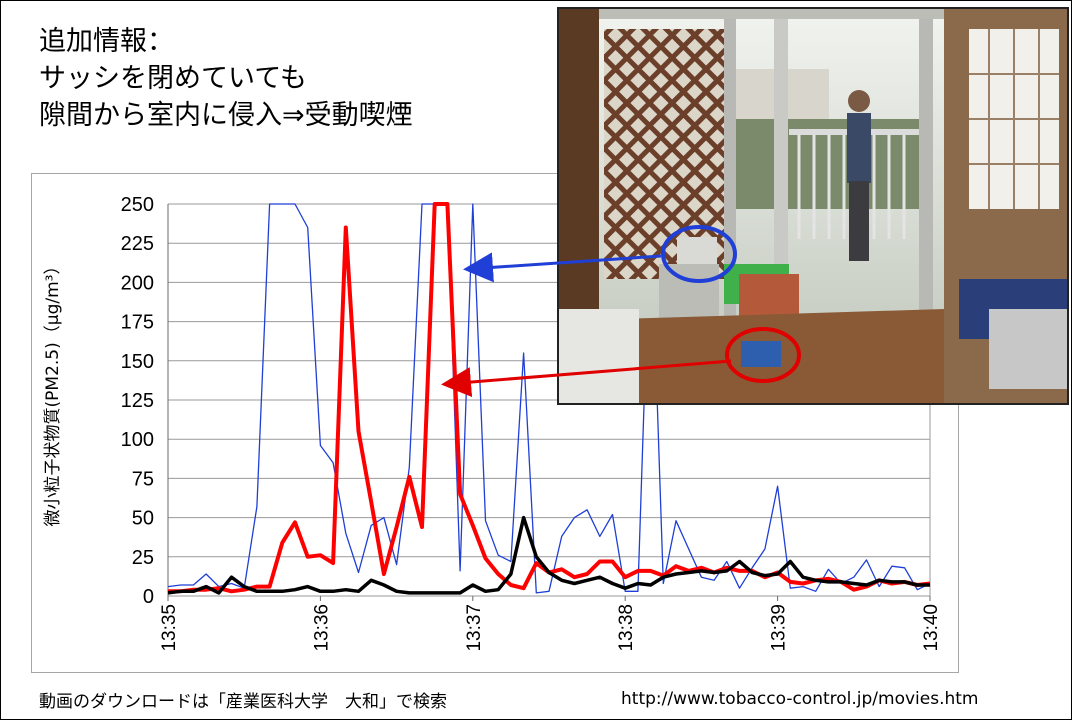  I want to click on y-tick-label: 100, so click(137, 440).